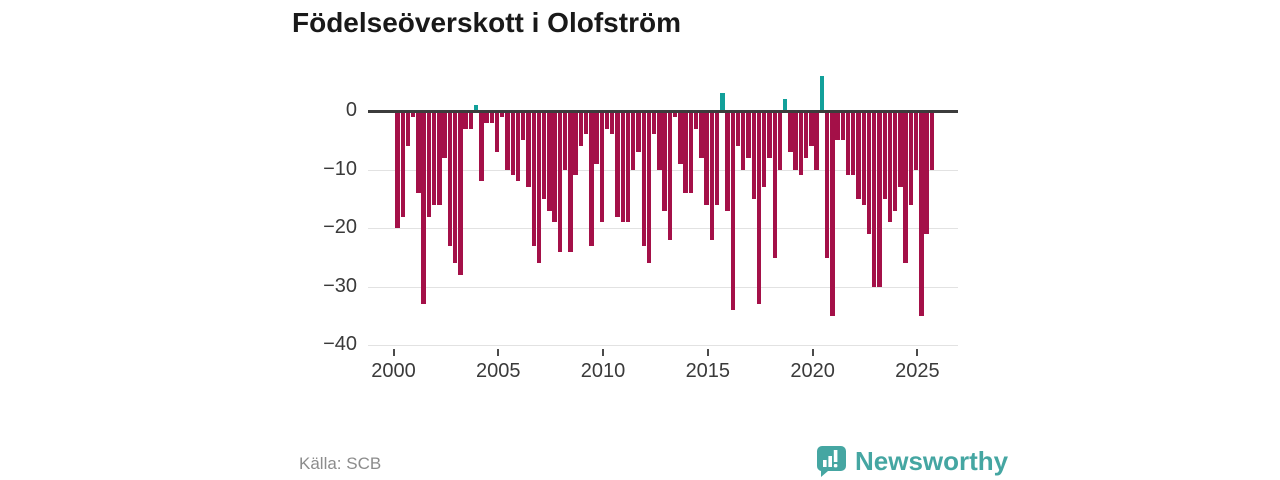 Image resolution: width=1280 pixels, height=480 pixels. I want to click on bar-2012Q4, so click(664, 161).